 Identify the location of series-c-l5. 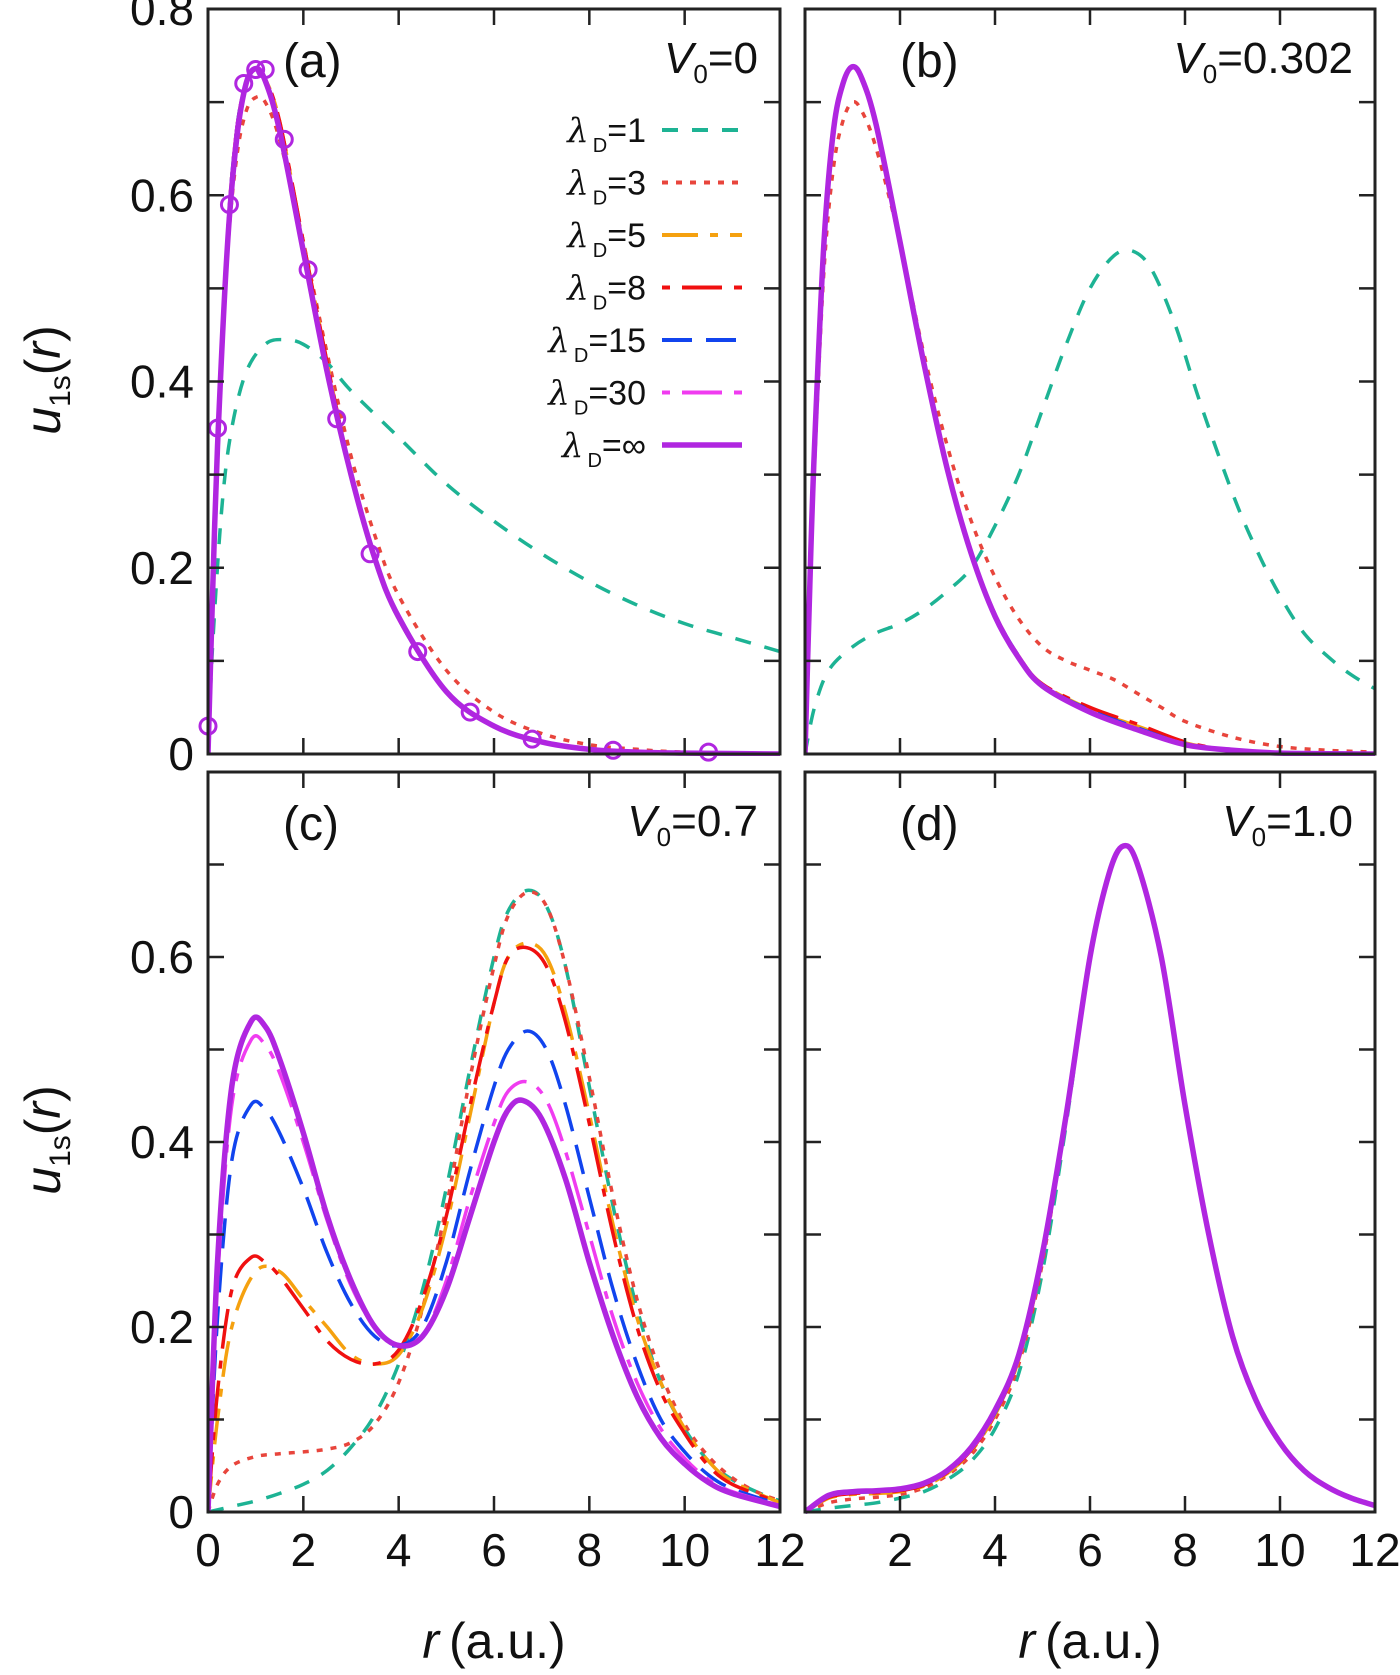
(494, 1227).